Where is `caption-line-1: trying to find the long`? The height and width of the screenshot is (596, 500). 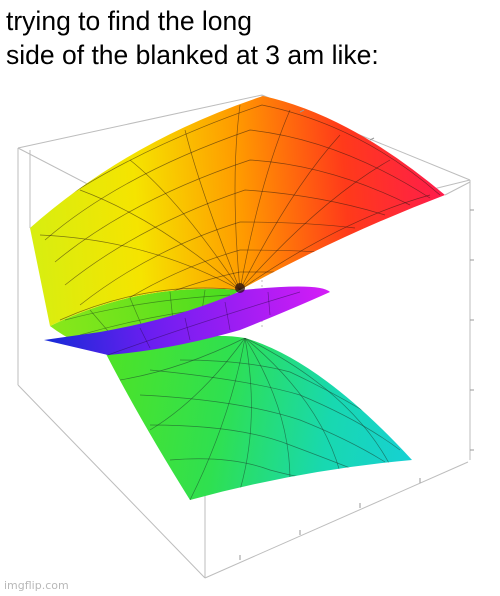 caption-line-1: trying to find the long is located at coordinates (129, 21).